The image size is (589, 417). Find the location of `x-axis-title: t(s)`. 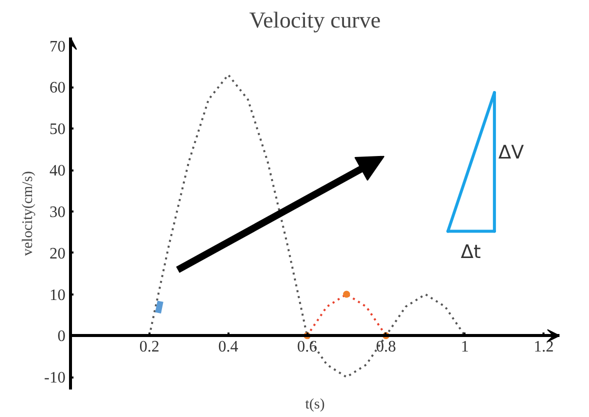

x-axis-title: t(s) is located at coordinates (315, 404).